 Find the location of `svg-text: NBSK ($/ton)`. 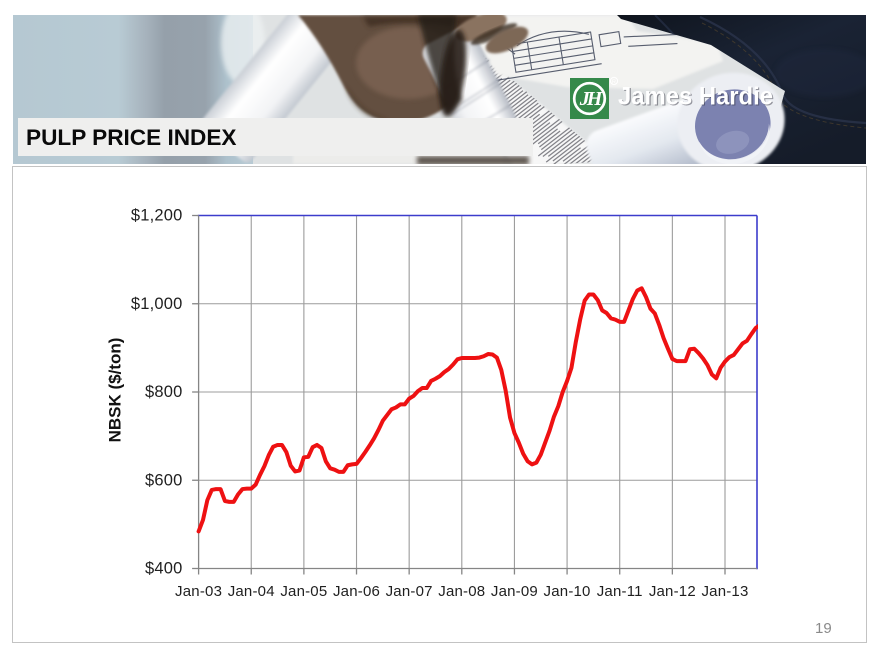

svg-text: NBSK ($/ton) is located at coordinates (115, 390).